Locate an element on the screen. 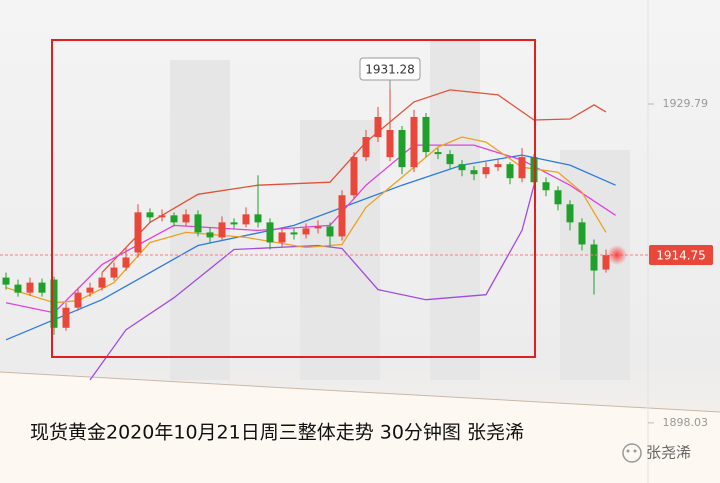 The height and width of the screenshot is (483, 720). last-price-glow is located at coordinates (617, 255).